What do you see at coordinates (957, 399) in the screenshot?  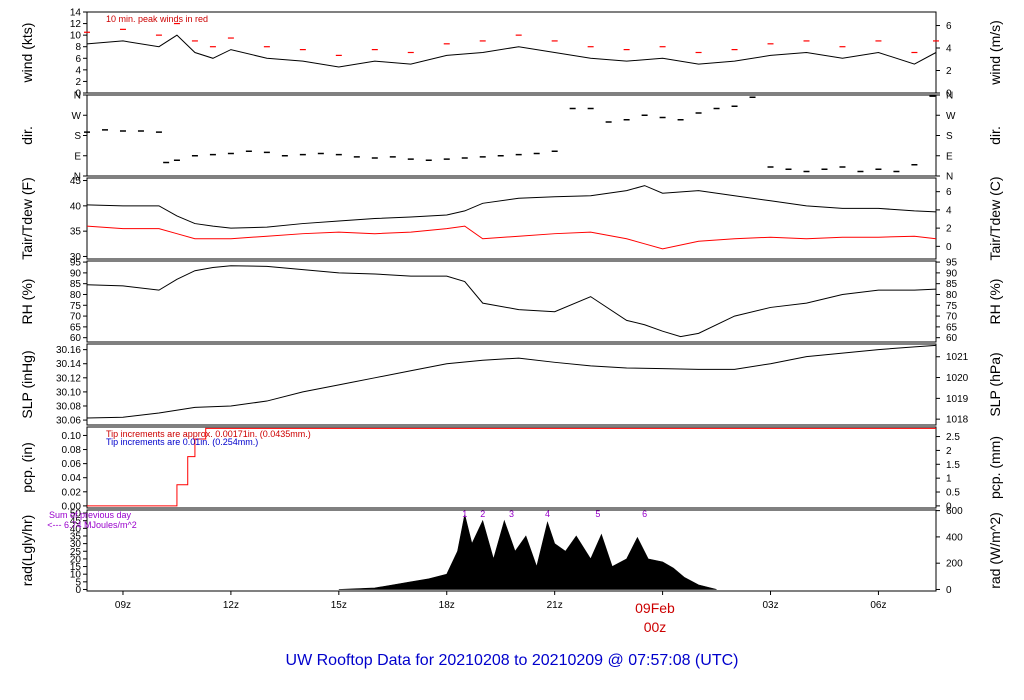 I see `slp-right-tick: 1019` at bounding box center [957, 399].